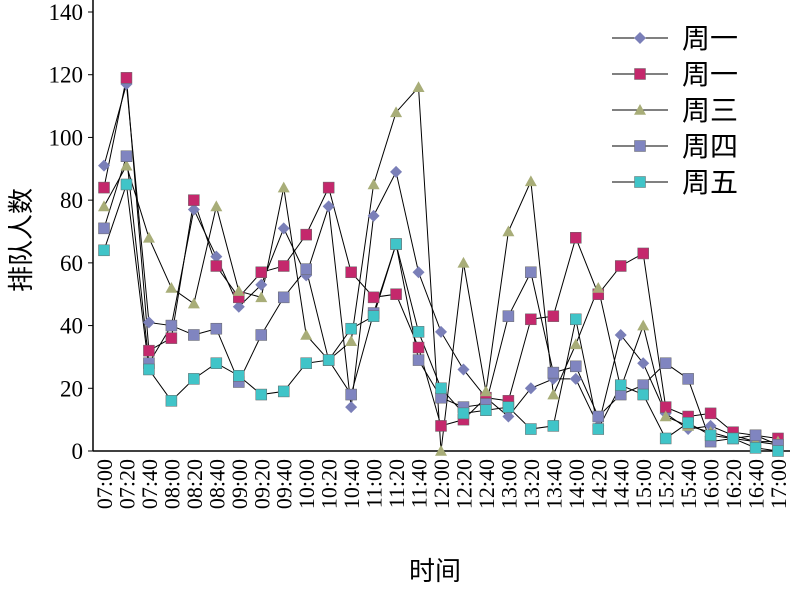 This screenshot has height=590, width=790. I want to click on x-tick-label: 12:40, so click(486, 484).